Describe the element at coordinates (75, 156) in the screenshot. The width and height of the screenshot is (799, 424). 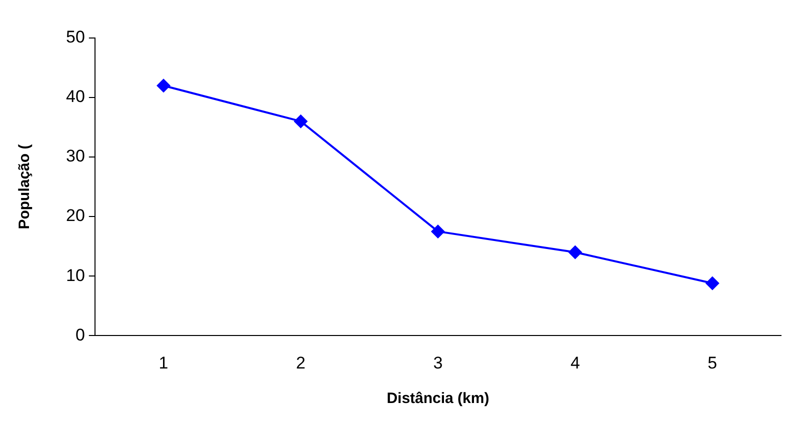
I see `y-tick-label: 30` at that location.